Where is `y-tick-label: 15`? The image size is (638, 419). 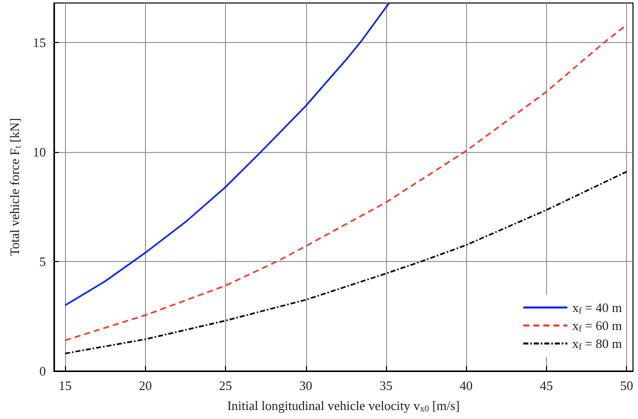
y-tick-label: 15 is located at coordinates (39, 42).